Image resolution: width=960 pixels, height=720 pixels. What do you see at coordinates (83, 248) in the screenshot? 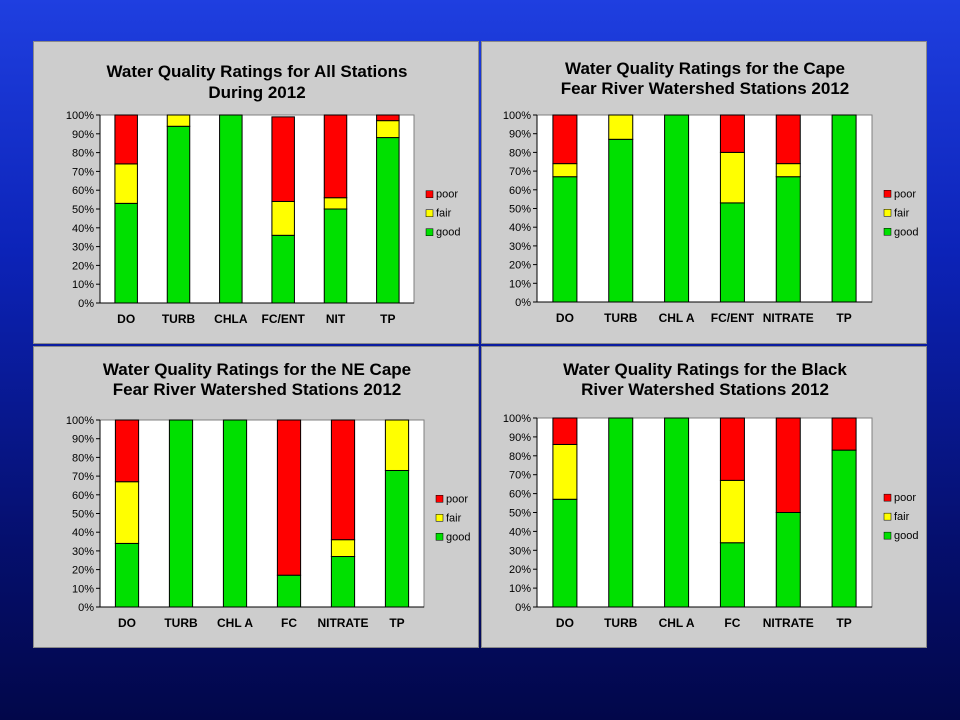
I see `y-tick-label: 30%` at bounding box center [83, 248].